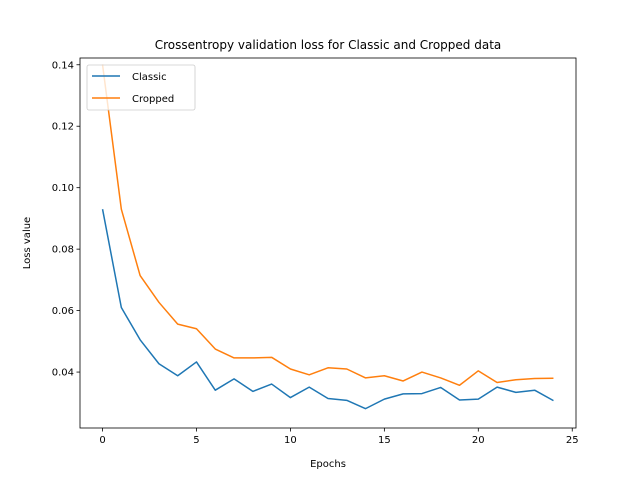 This screenshot has width=640, height=480. Describe the element at coordinates (384, 440) in the screenshot. I see `x-tick-label: 15` at that location.